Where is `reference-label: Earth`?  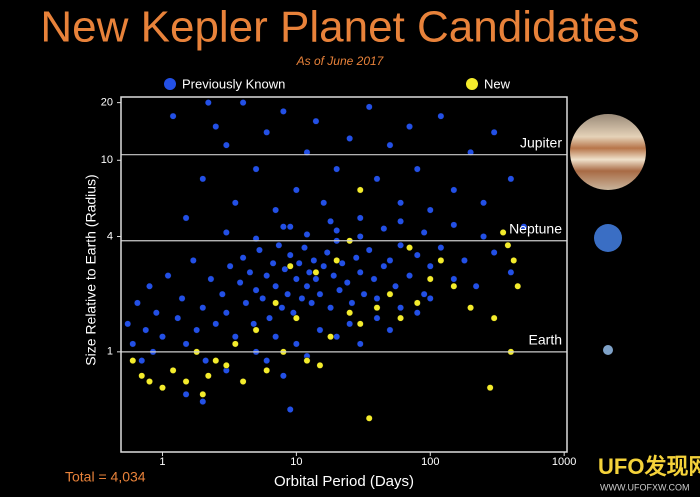
reference-label: Earth is located at coordinates (545, 340).